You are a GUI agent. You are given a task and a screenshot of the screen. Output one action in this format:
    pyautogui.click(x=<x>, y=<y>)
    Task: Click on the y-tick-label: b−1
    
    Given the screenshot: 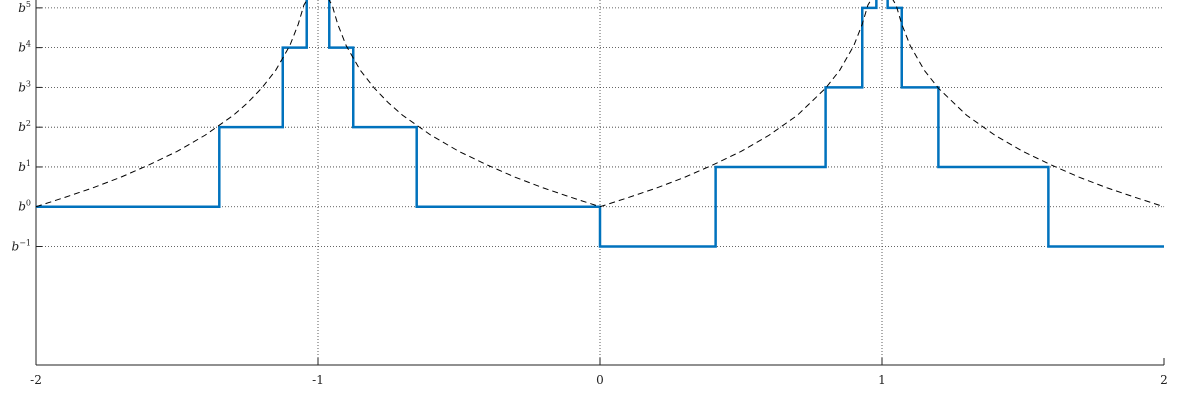 What is the action you would take?
    pyautogui.click(x=21, y=246)
    